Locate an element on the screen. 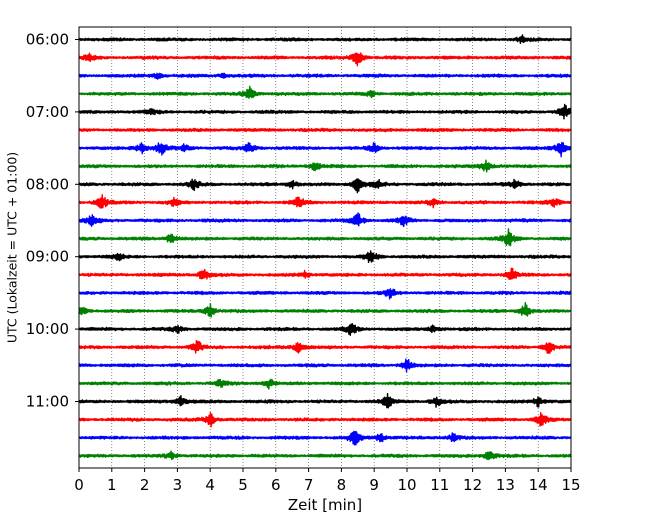 This screenshot has height=520, width=650. y-axis-label: UTC (Lokalzeit = UTC + 01:00) is located at coordinates (11, 247).